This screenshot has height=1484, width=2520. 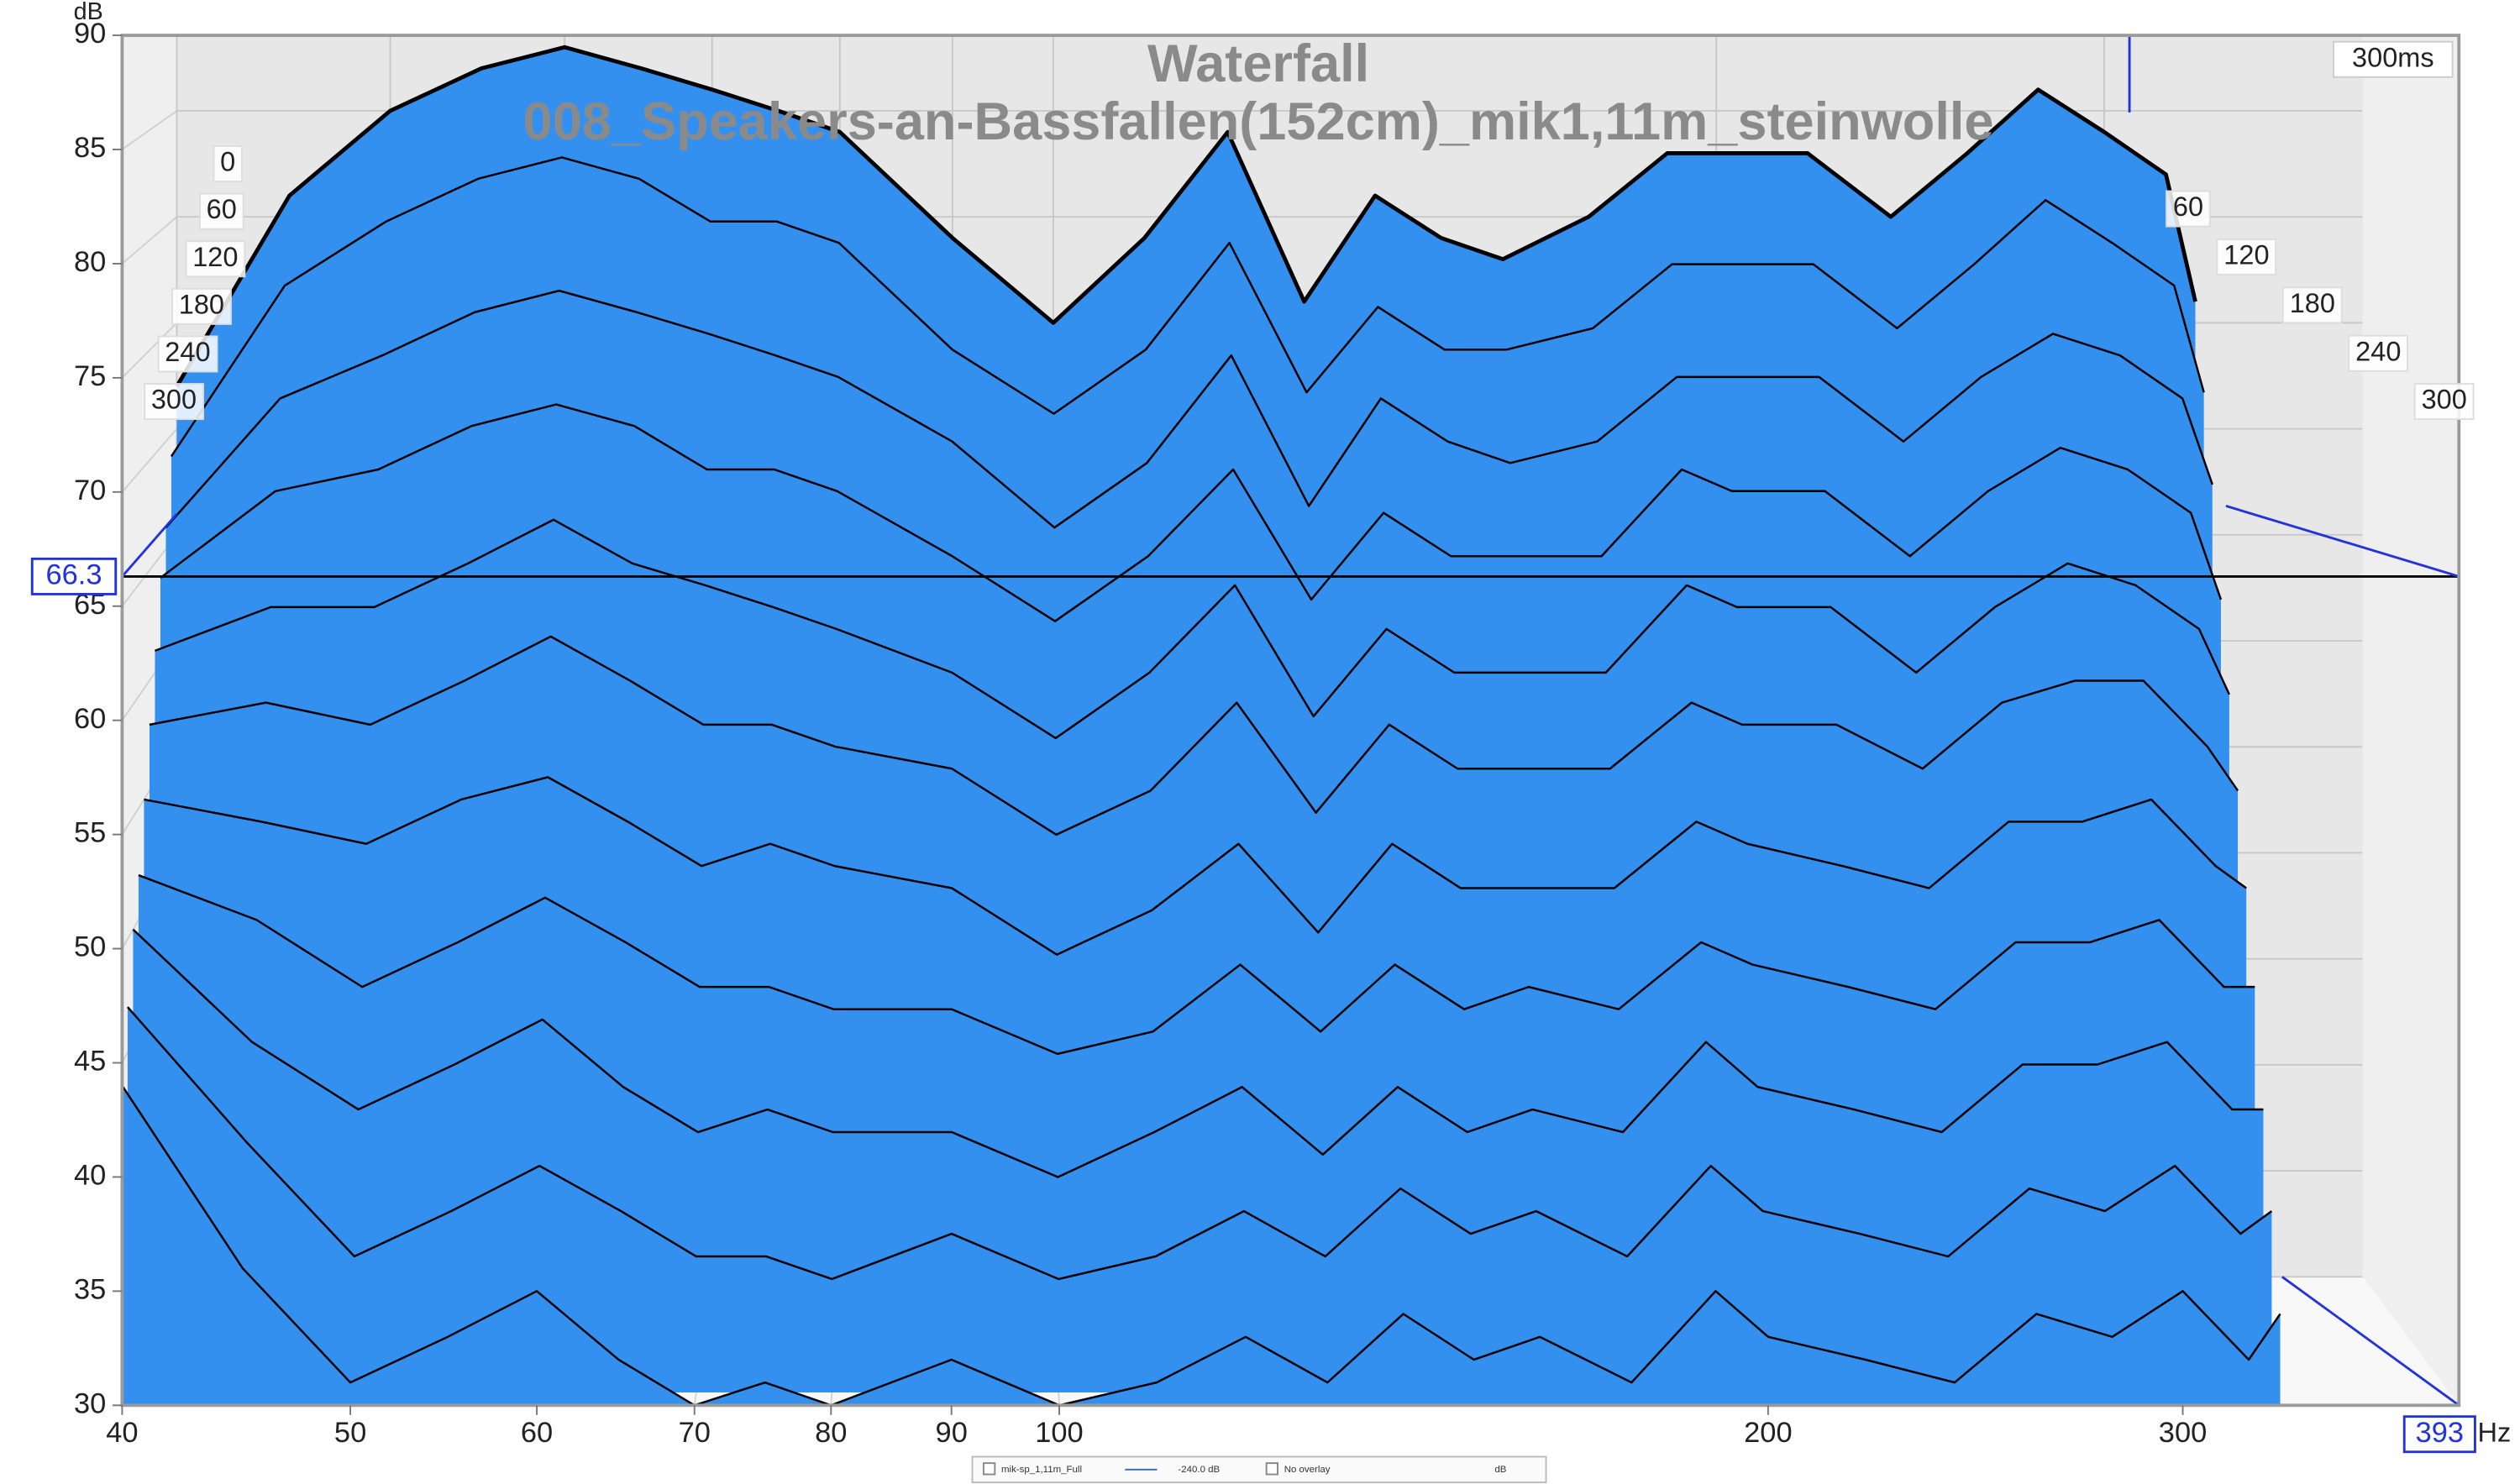 I want to click on x-unit: Hz, so click(x=2495, y=1432).